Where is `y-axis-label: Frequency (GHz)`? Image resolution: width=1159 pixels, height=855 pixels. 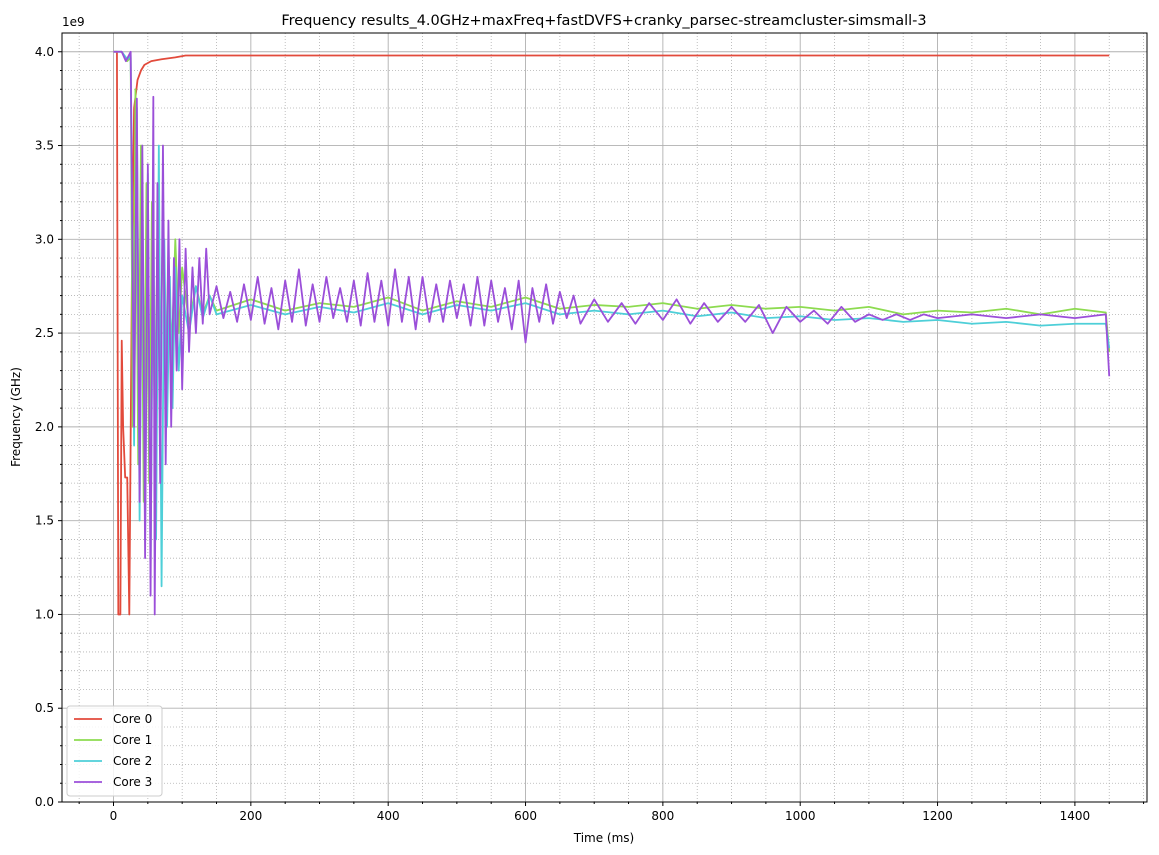 y-axis-label: Frequency (GHz) is located at coordinates (16, 417).